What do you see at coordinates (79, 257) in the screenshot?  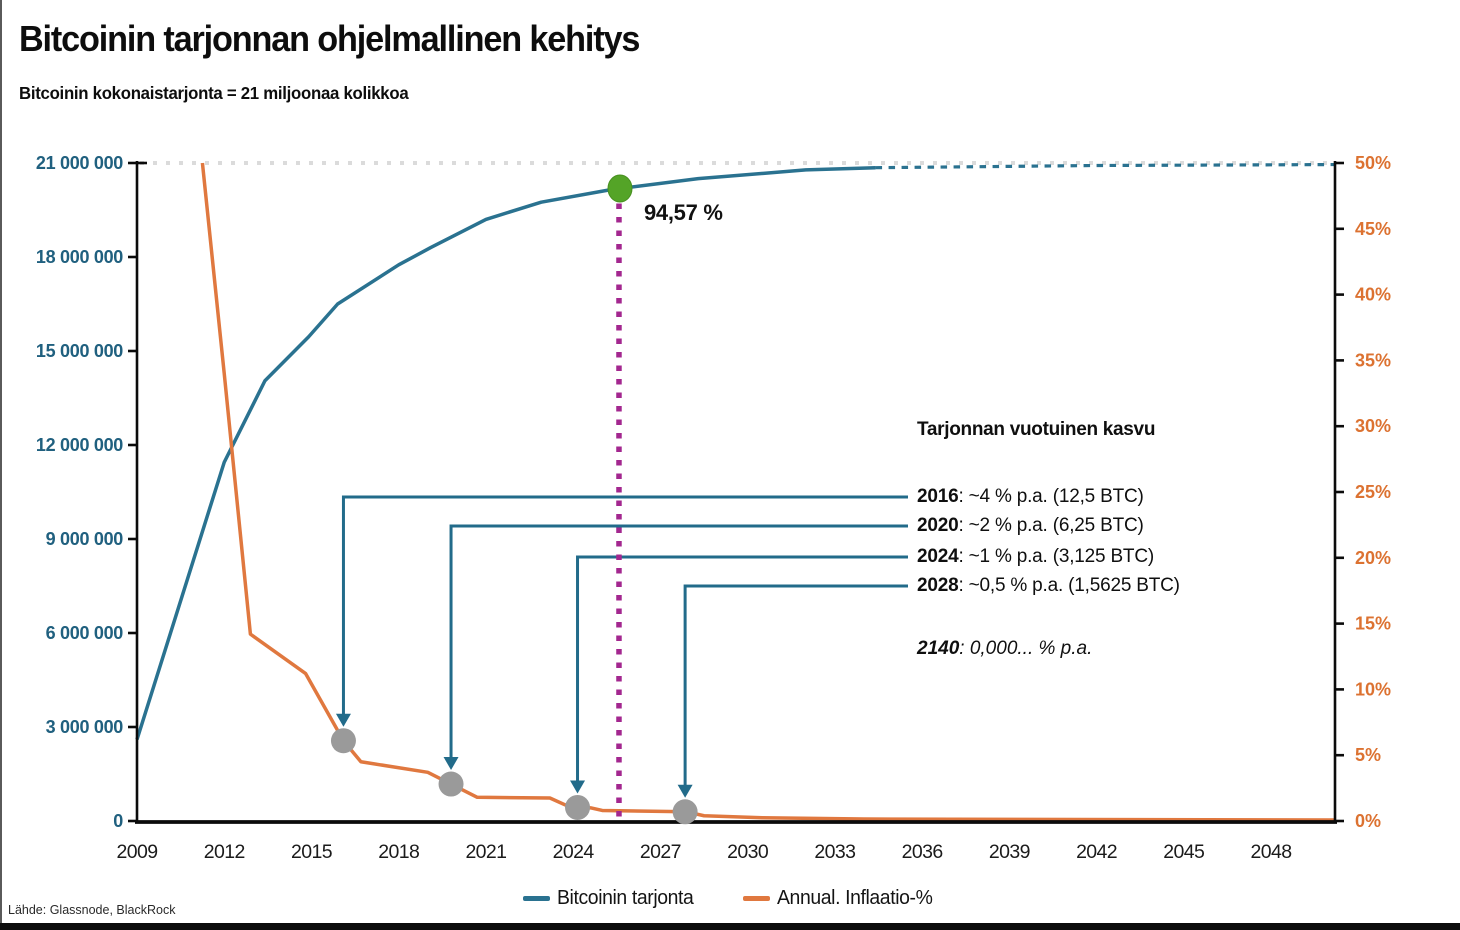 I see `left-axis-label: 18 000 000` at bounding box center [79, 257].